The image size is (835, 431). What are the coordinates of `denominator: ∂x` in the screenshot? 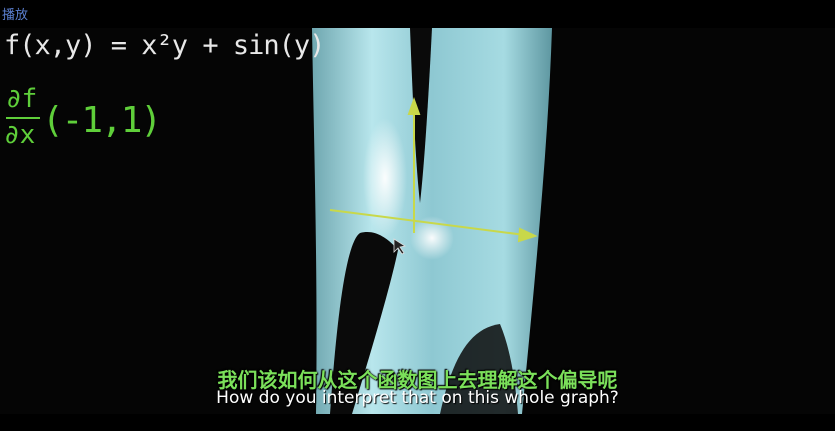 It's located at (20, 135).